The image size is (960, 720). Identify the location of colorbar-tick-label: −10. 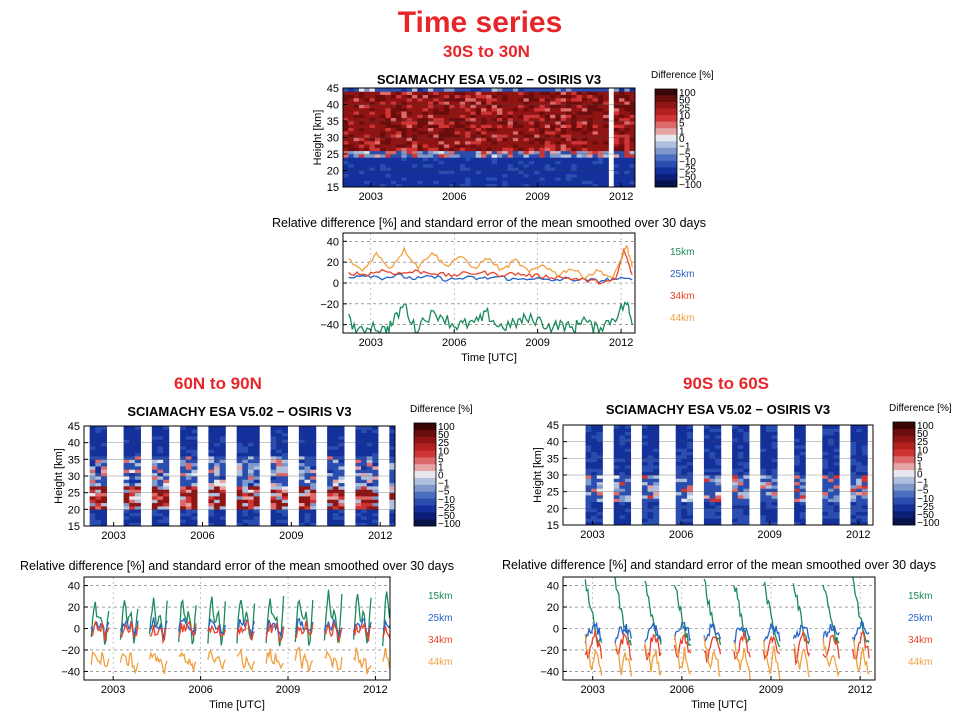
(687, 162).